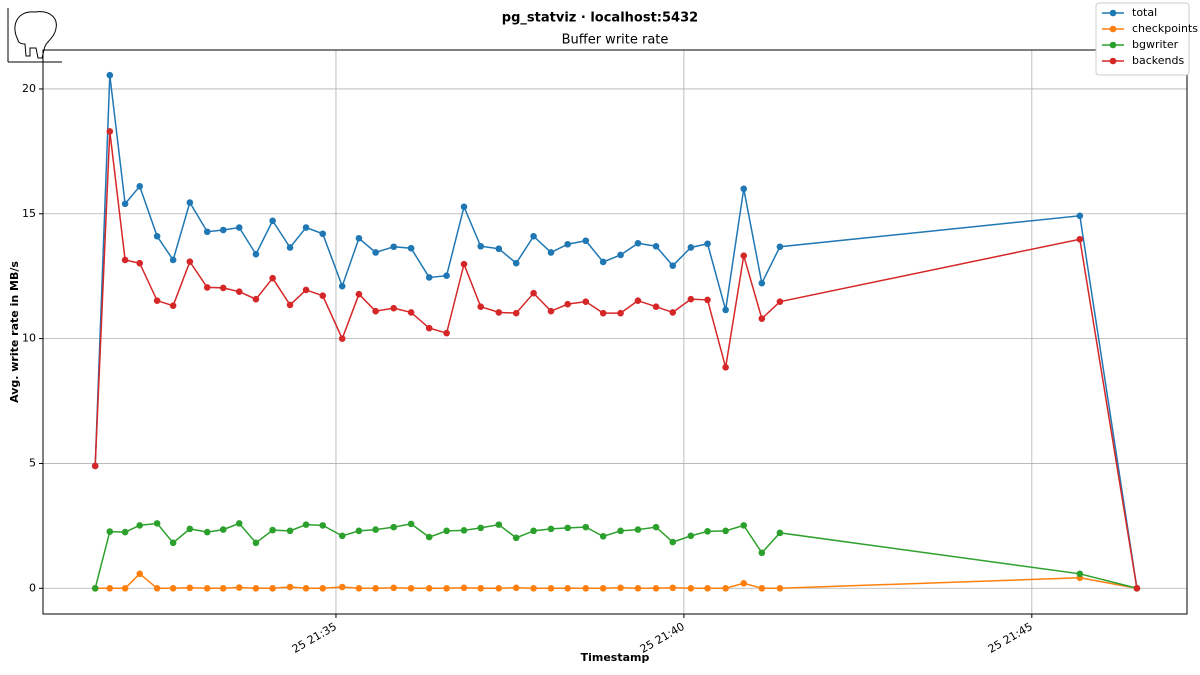 This screenshot has width=1200, height=675. What do you see at coordinates (1165, 28) in the screenshot?
I see `legend-label: checkpoints` at bounding box center [1165, 28].